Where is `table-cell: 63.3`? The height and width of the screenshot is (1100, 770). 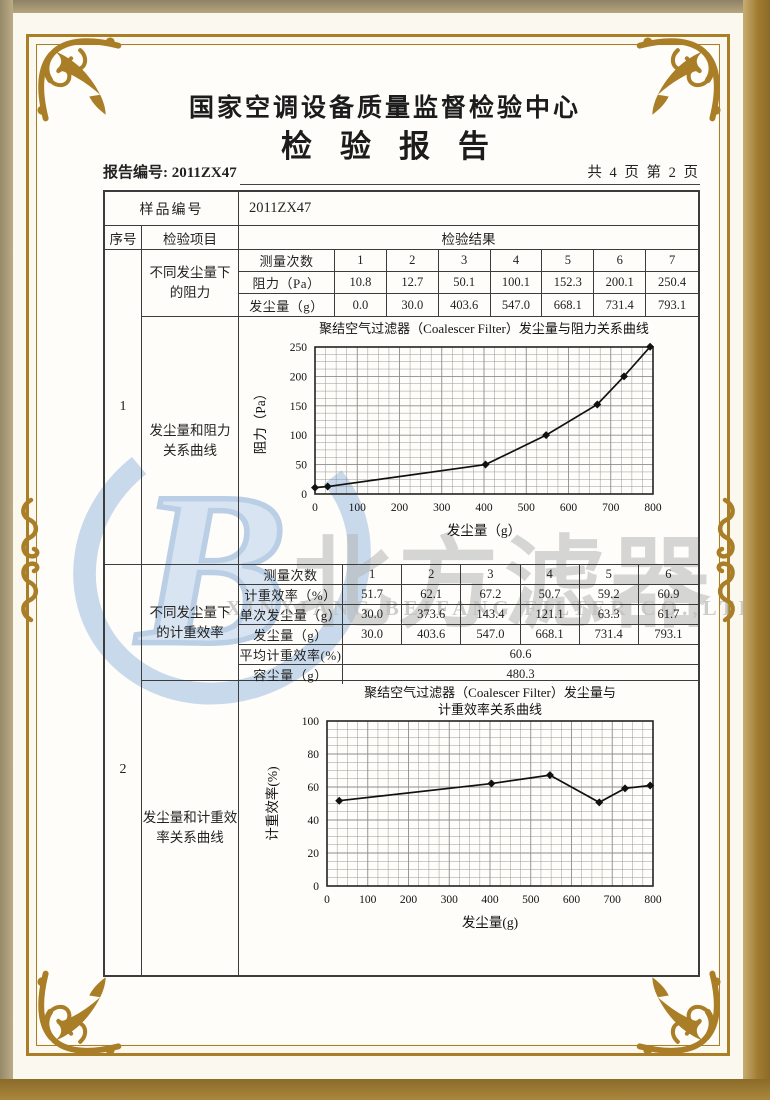 table-cell: 63.3 is located at coordinates (609, 615).